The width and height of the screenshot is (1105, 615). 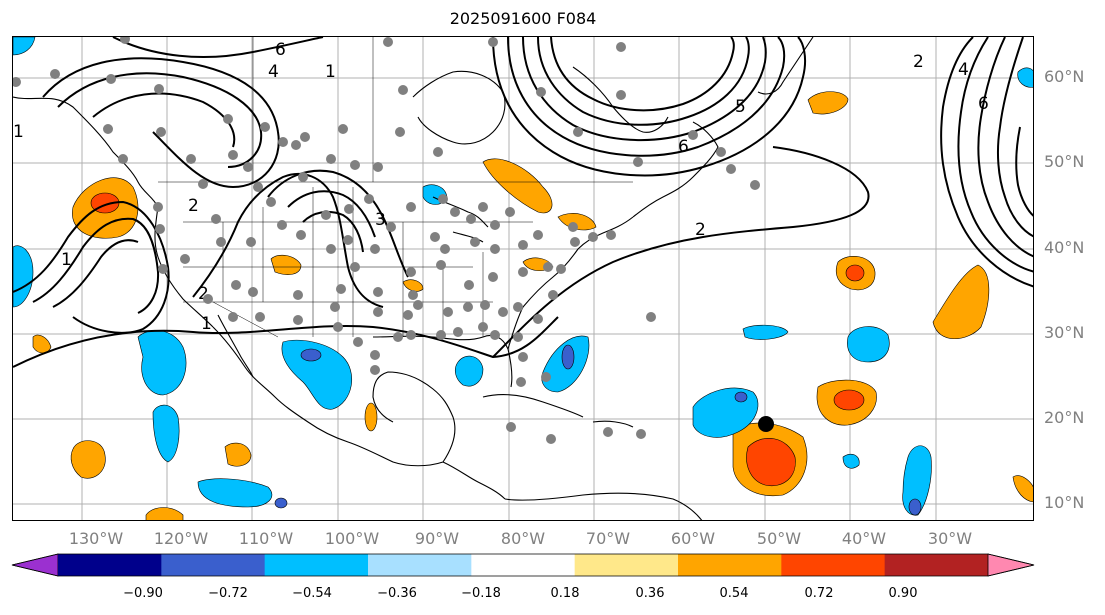 I want to click on lon-label-50w: 50°W, so click(x=779, y=538).